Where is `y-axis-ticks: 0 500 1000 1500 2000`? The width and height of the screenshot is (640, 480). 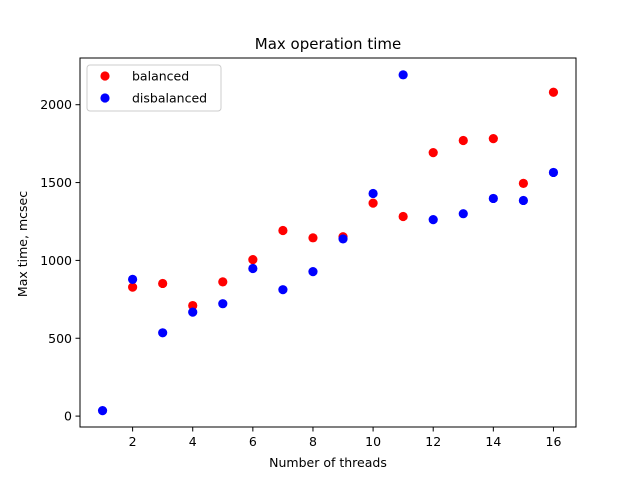
y-axis-ticks: 0 500 1000 1500 2000 is located at coordinates (60, 260).